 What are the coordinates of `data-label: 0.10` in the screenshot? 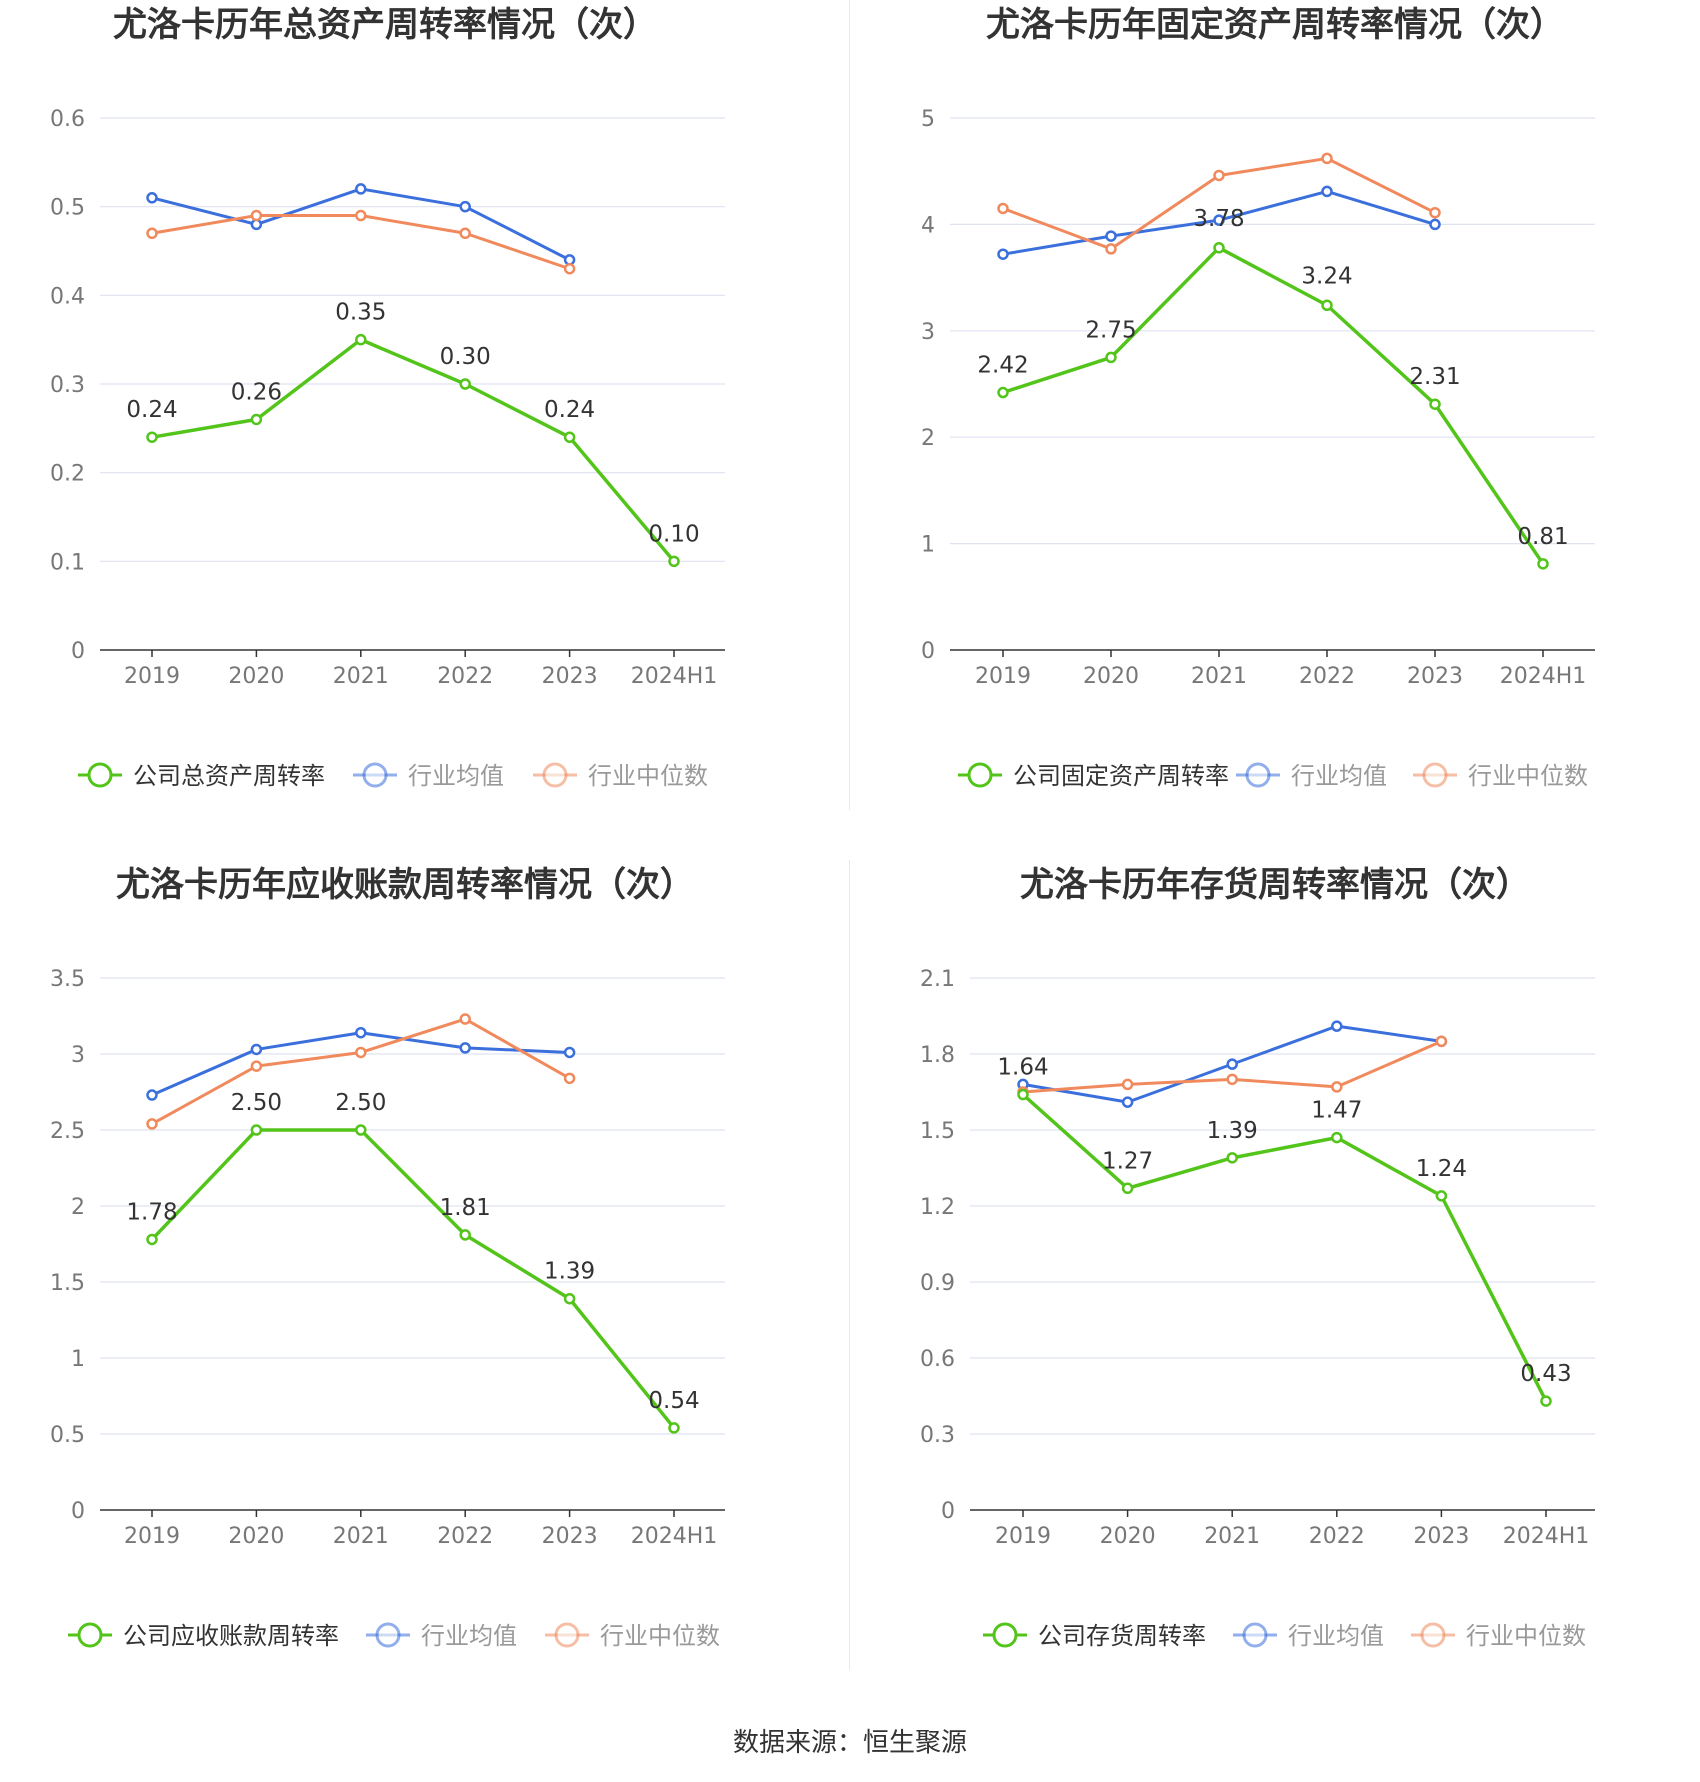 It's located at (673, 534).